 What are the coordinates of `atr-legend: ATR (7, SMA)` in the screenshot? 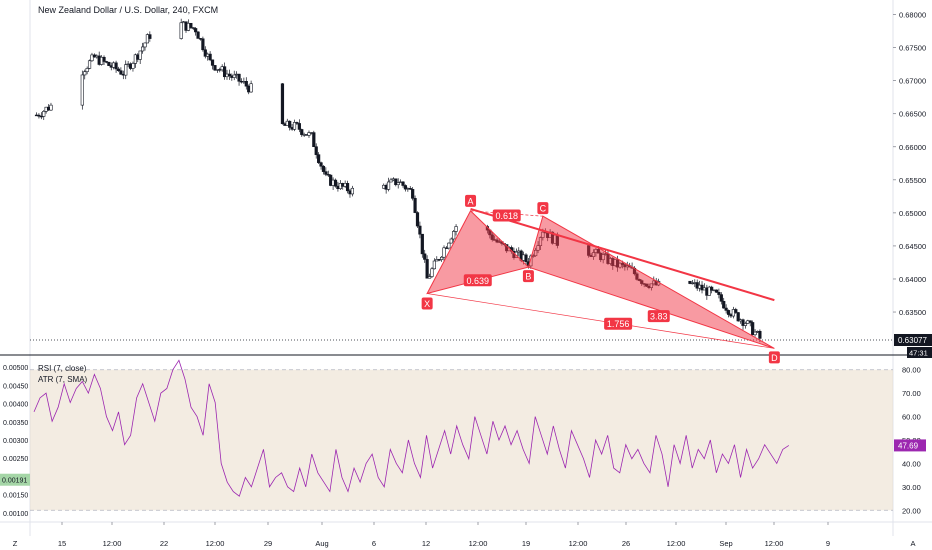 It's located at (63, 379).